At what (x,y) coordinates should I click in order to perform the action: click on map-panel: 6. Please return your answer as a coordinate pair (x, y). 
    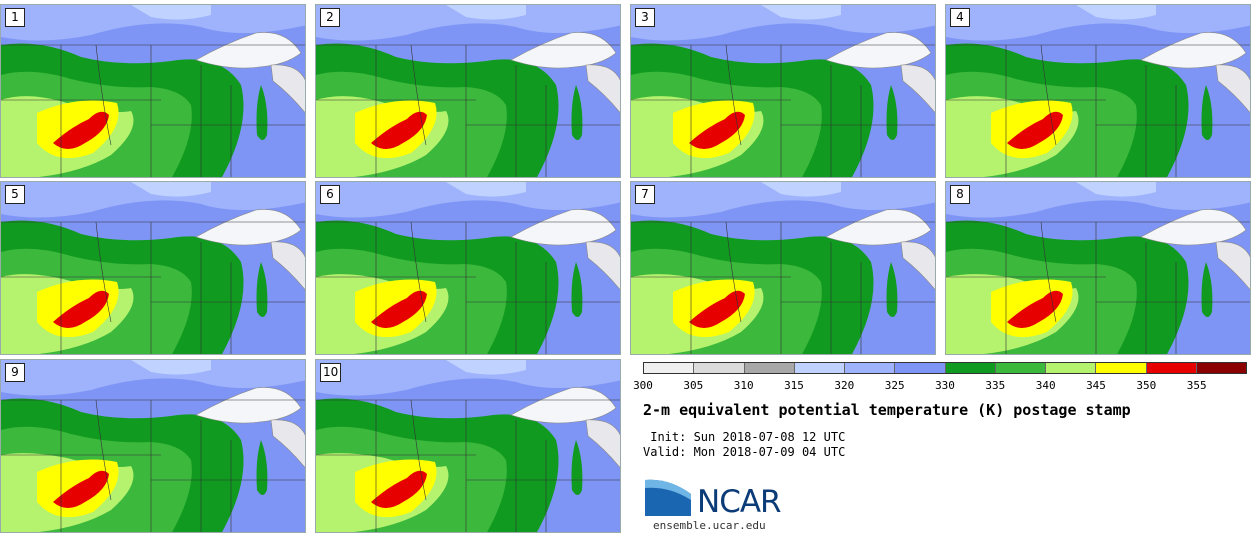
    Looking at the image, I should click on (468, 268).